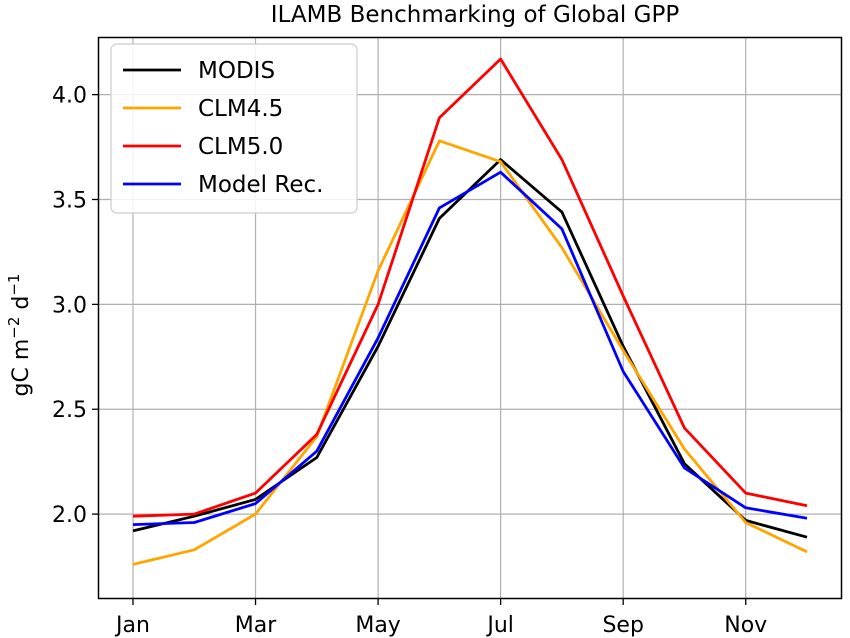 The image size is (850, 638). Describe the element at coordinates (69, 410) in the screenshot. I see `y-tick-label: 2.5` at that location.